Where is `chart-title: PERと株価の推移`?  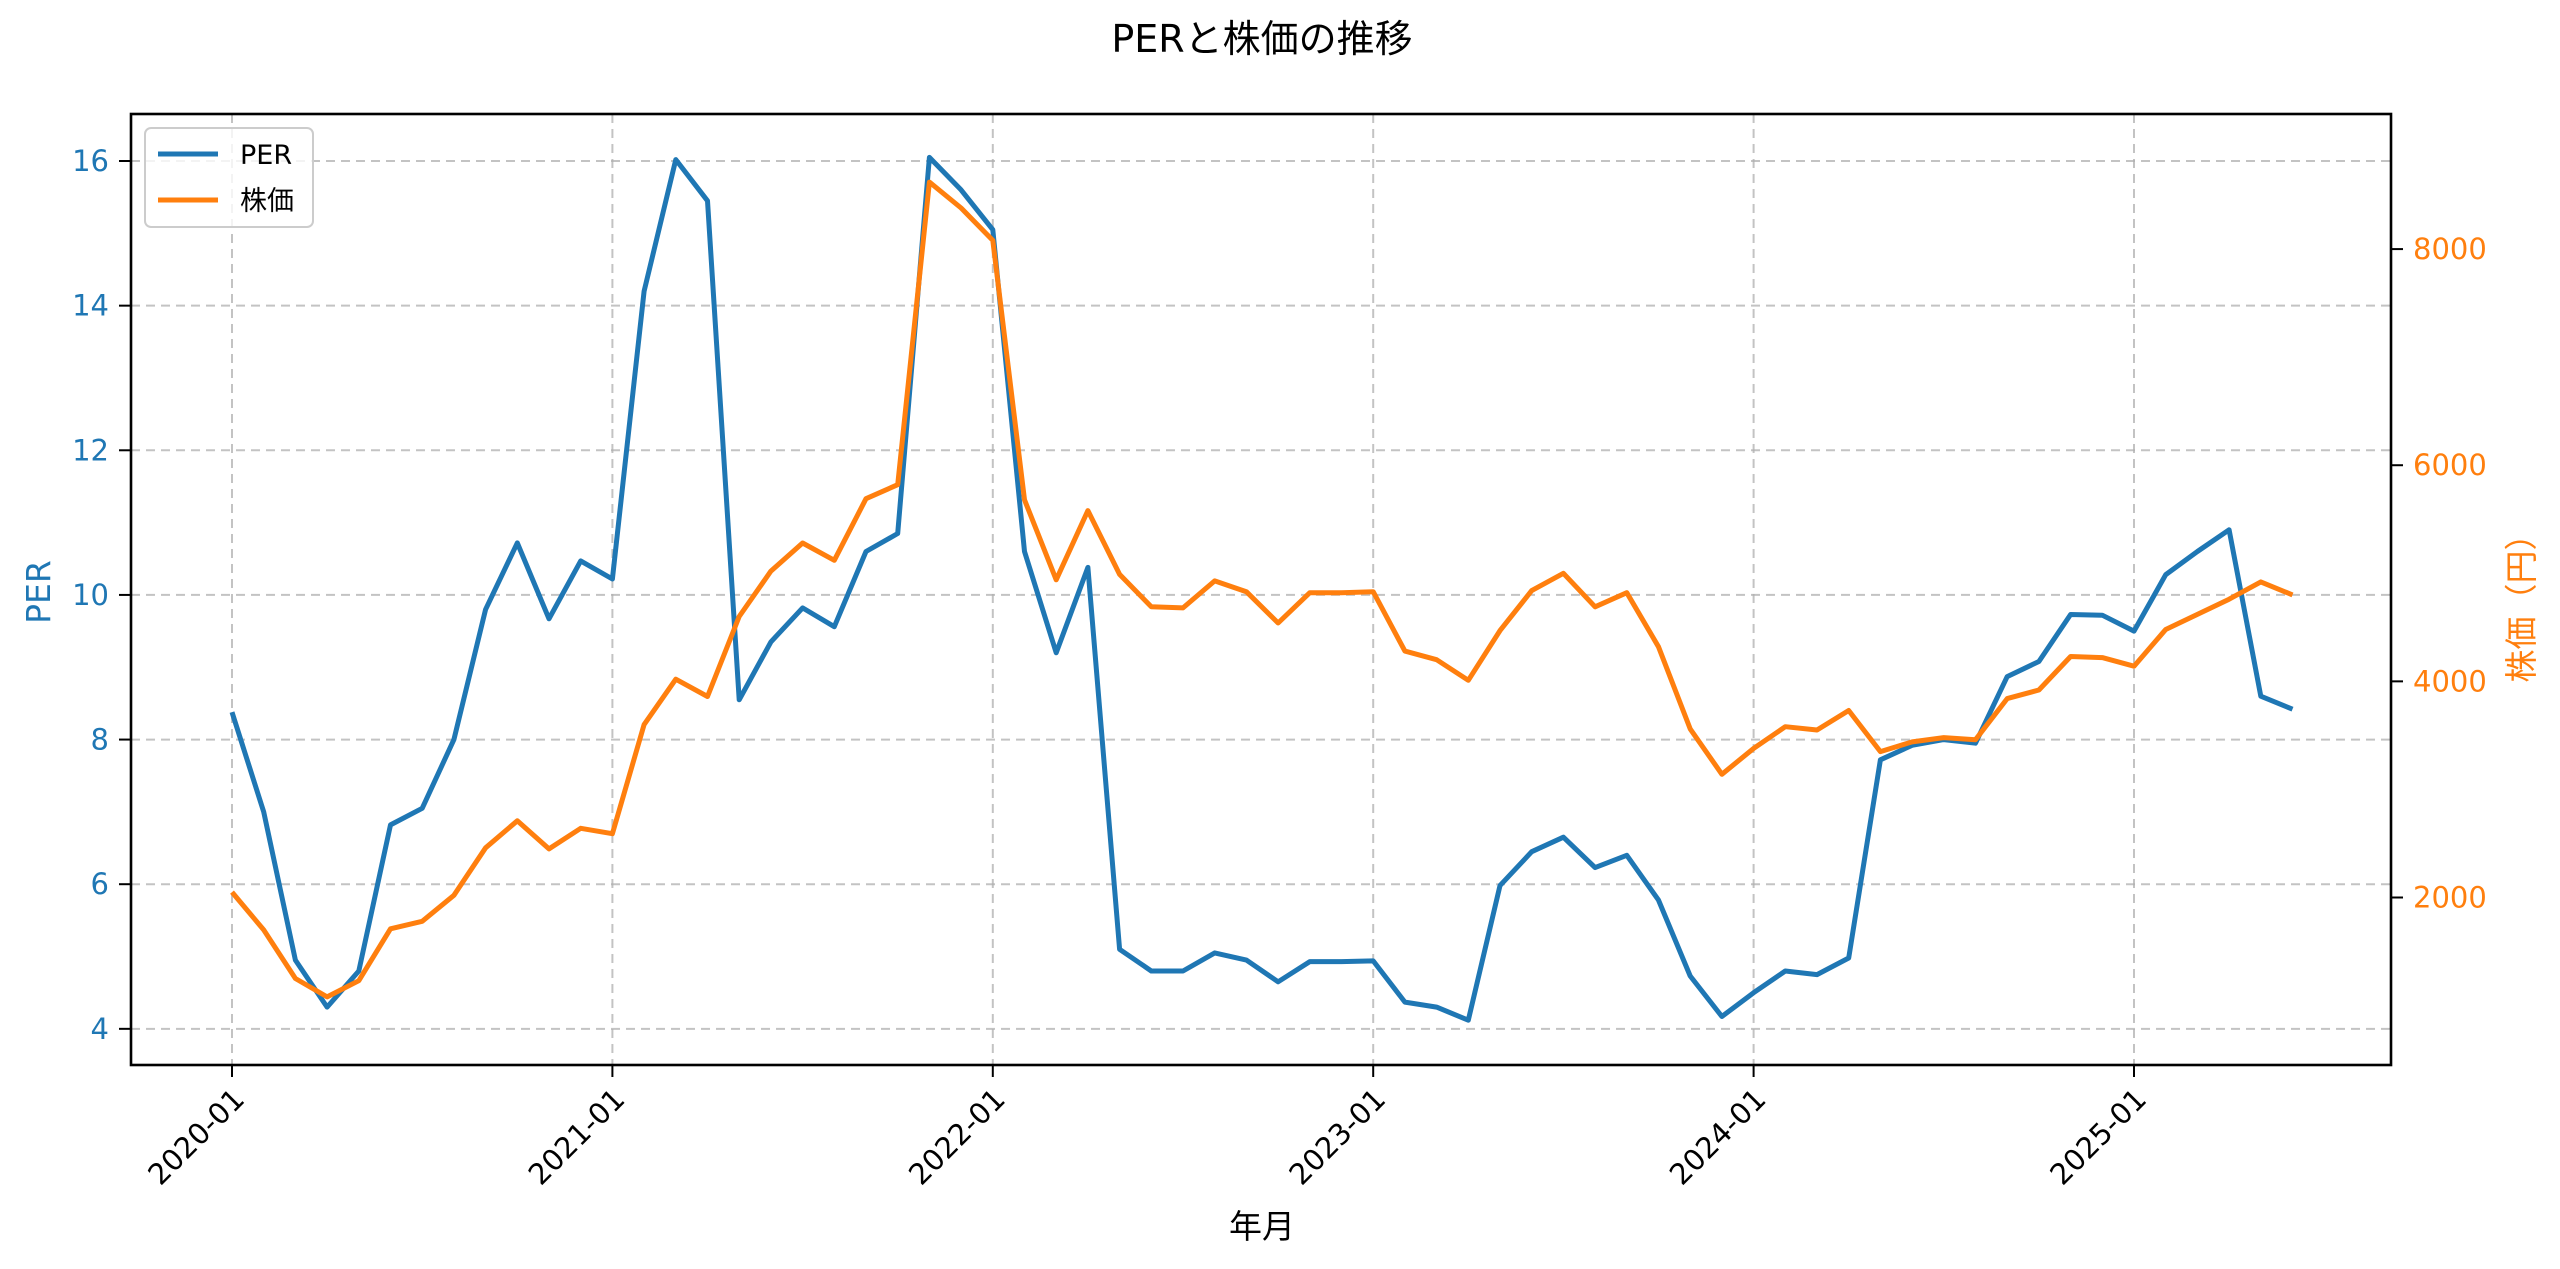
chart-title: PERと株価の推移 is located at coordinates (1261, 39).